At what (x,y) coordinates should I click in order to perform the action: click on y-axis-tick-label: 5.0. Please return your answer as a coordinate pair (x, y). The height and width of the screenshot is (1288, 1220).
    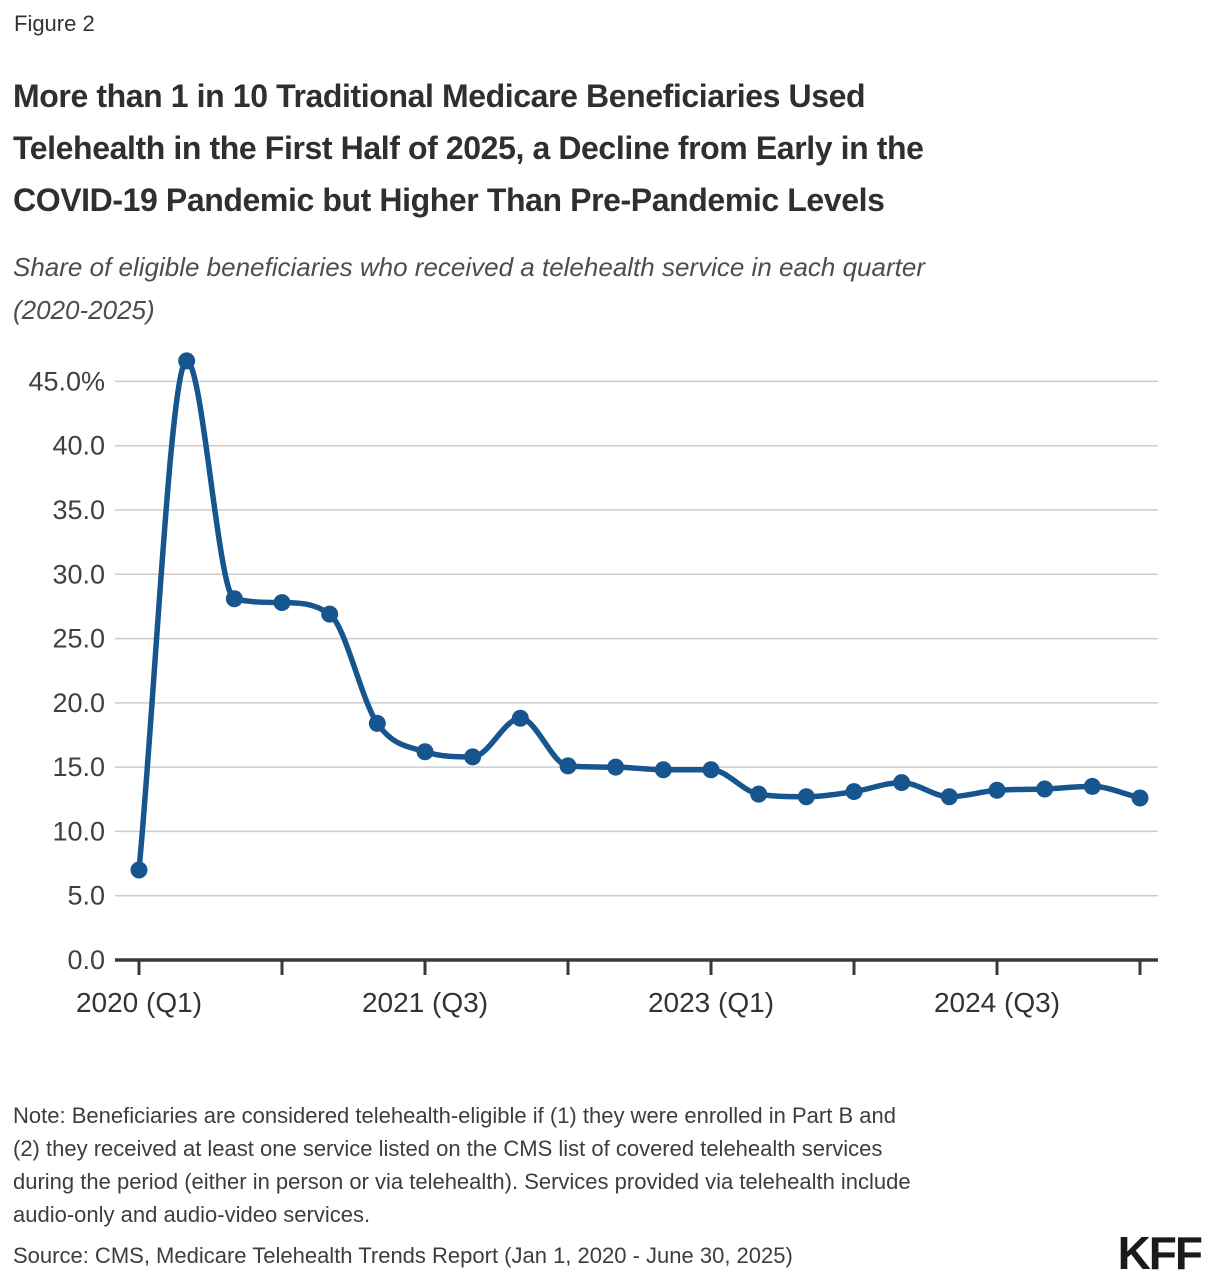
    Looking at the image, I should click on (86, 896).